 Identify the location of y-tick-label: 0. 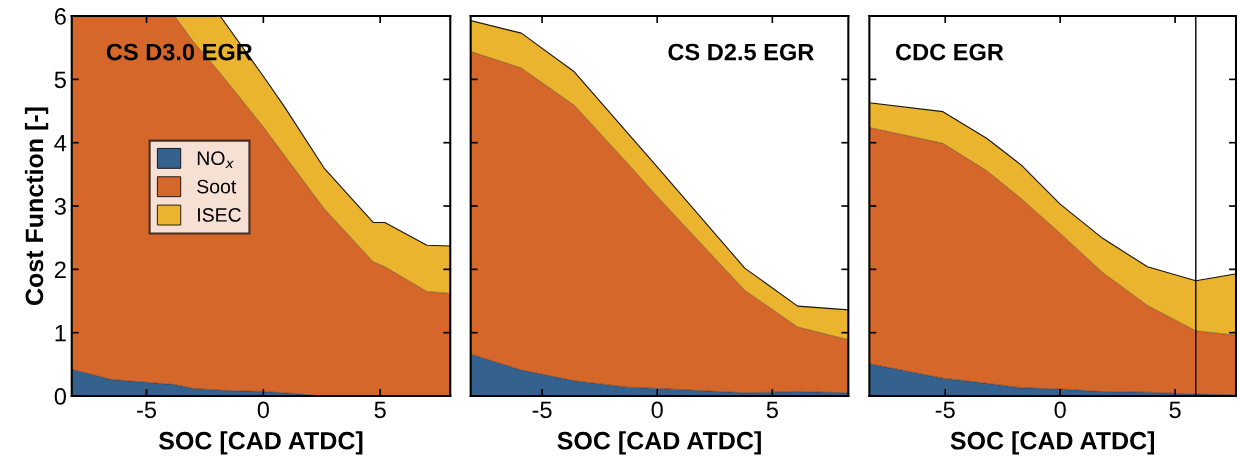
(60, 396).